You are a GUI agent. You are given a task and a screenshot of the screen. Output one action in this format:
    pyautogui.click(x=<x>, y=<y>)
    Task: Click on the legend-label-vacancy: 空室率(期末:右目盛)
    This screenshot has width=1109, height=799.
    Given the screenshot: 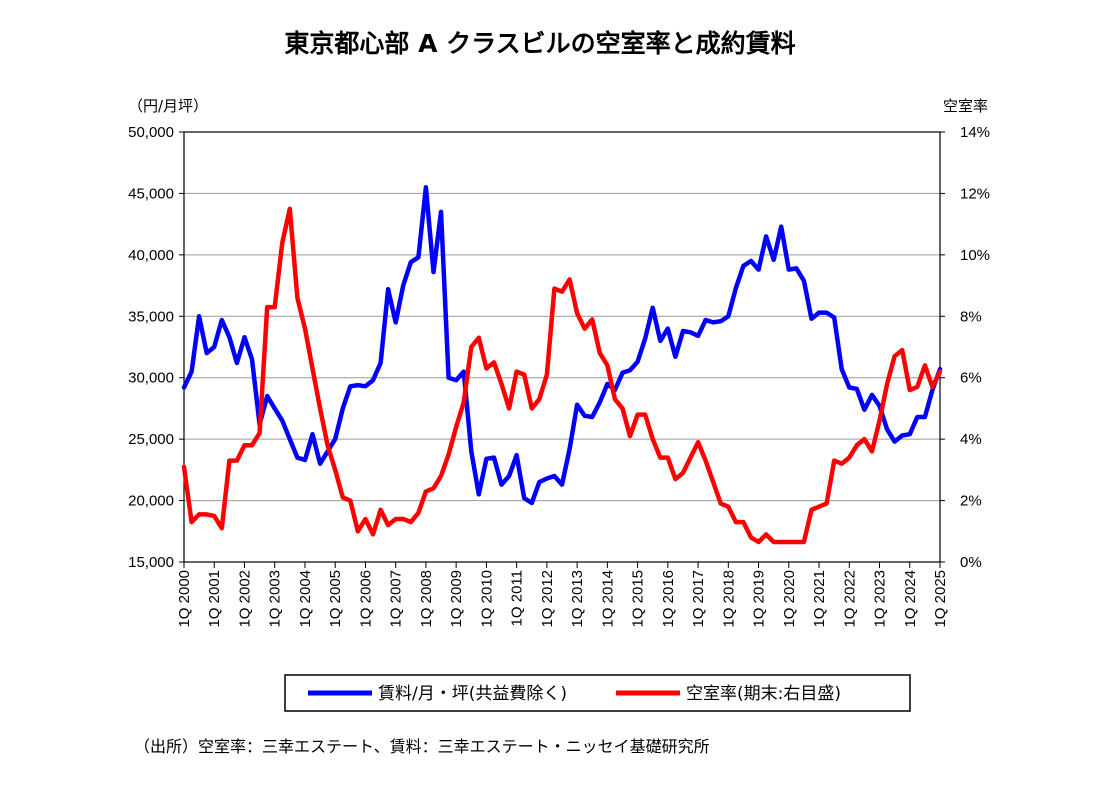 What is the action you would take?
    pyautogui.click(x=763, y=694)
    